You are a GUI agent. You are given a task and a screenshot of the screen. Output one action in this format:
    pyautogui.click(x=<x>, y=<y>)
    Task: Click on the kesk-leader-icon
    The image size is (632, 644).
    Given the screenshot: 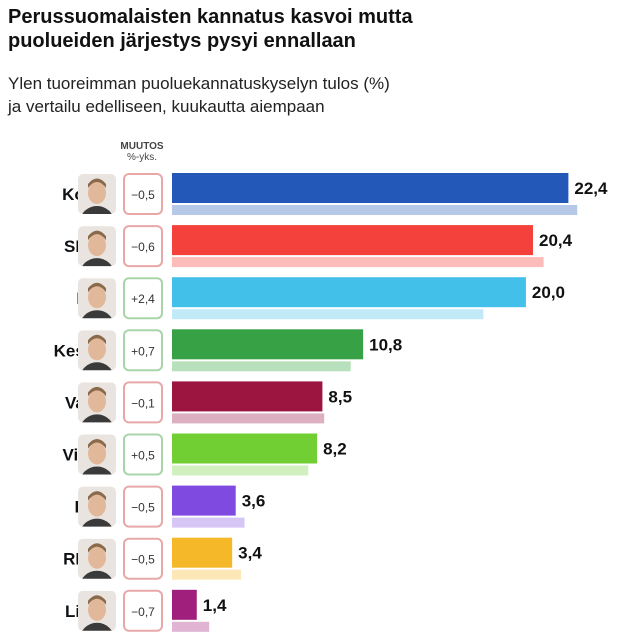 What is the action you would take?
    pyautogui.click(x=97, y=350)
    